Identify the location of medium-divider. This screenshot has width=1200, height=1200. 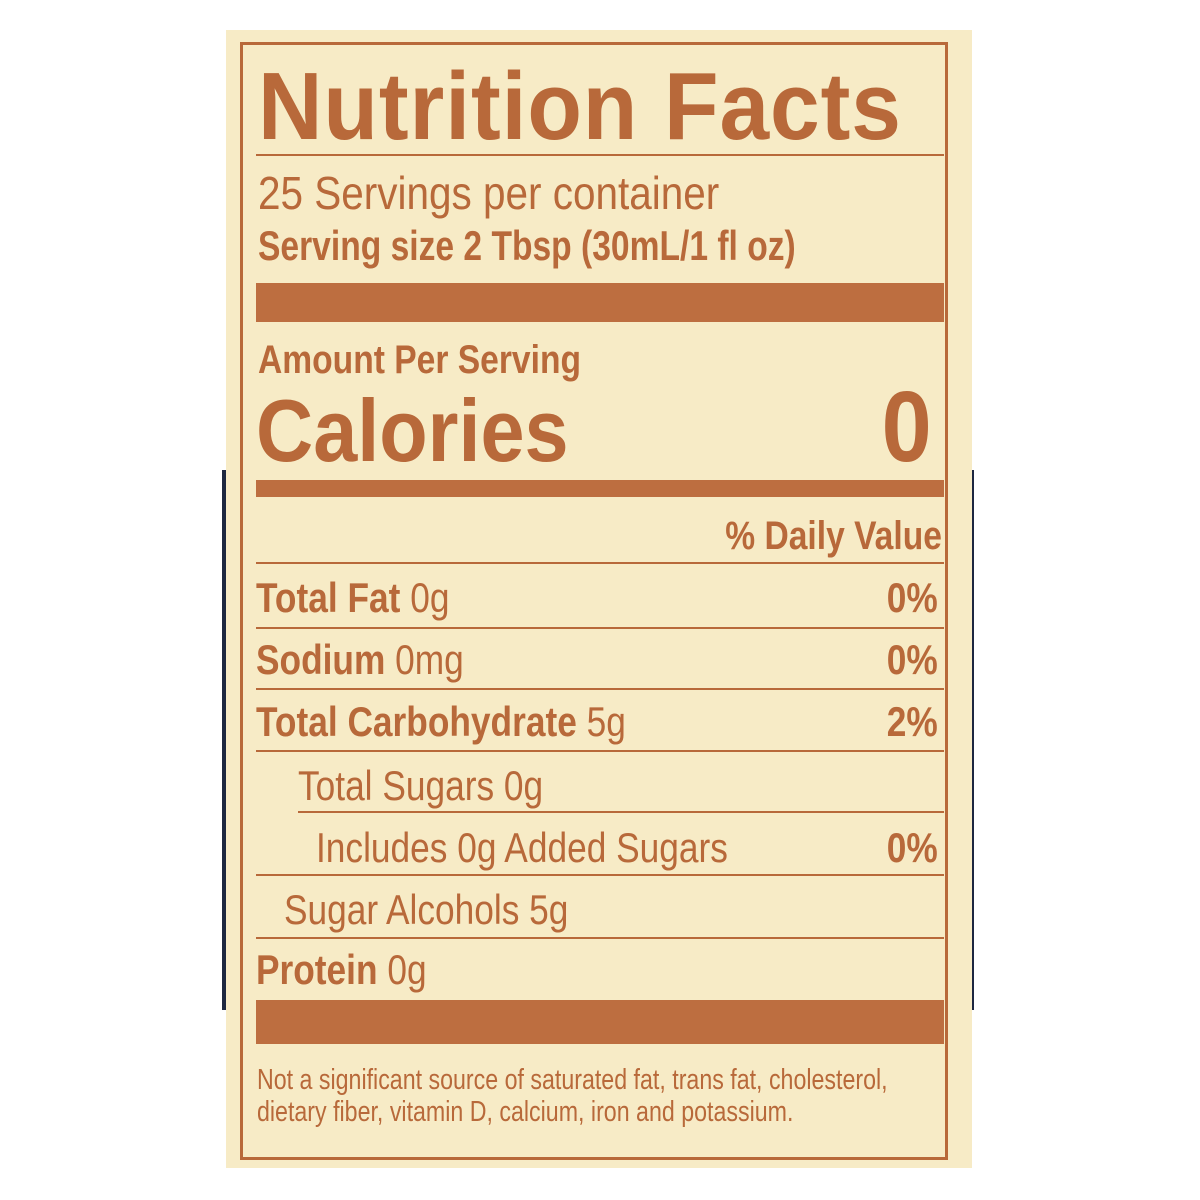
(600, 488).